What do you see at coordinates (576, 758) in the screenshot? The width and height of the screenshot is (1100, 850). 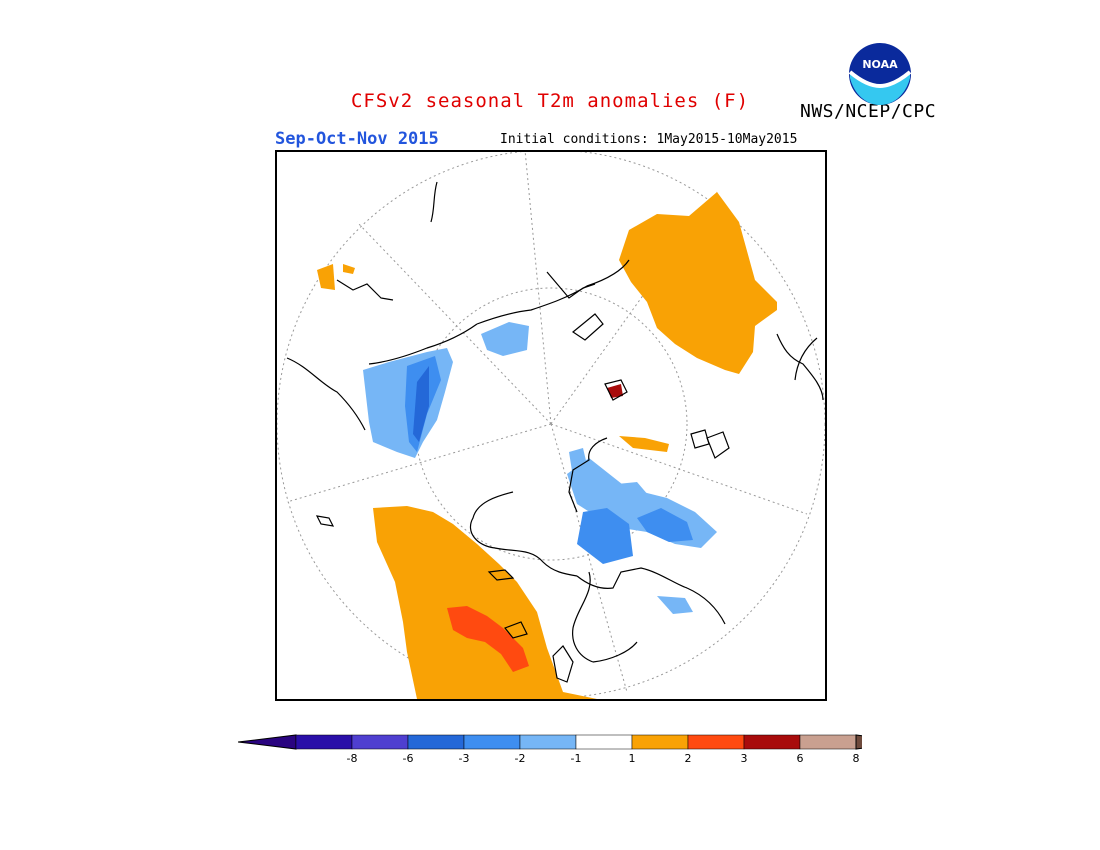 I see `colorbar-tick-label: -1` at bounding box center [576, 758].